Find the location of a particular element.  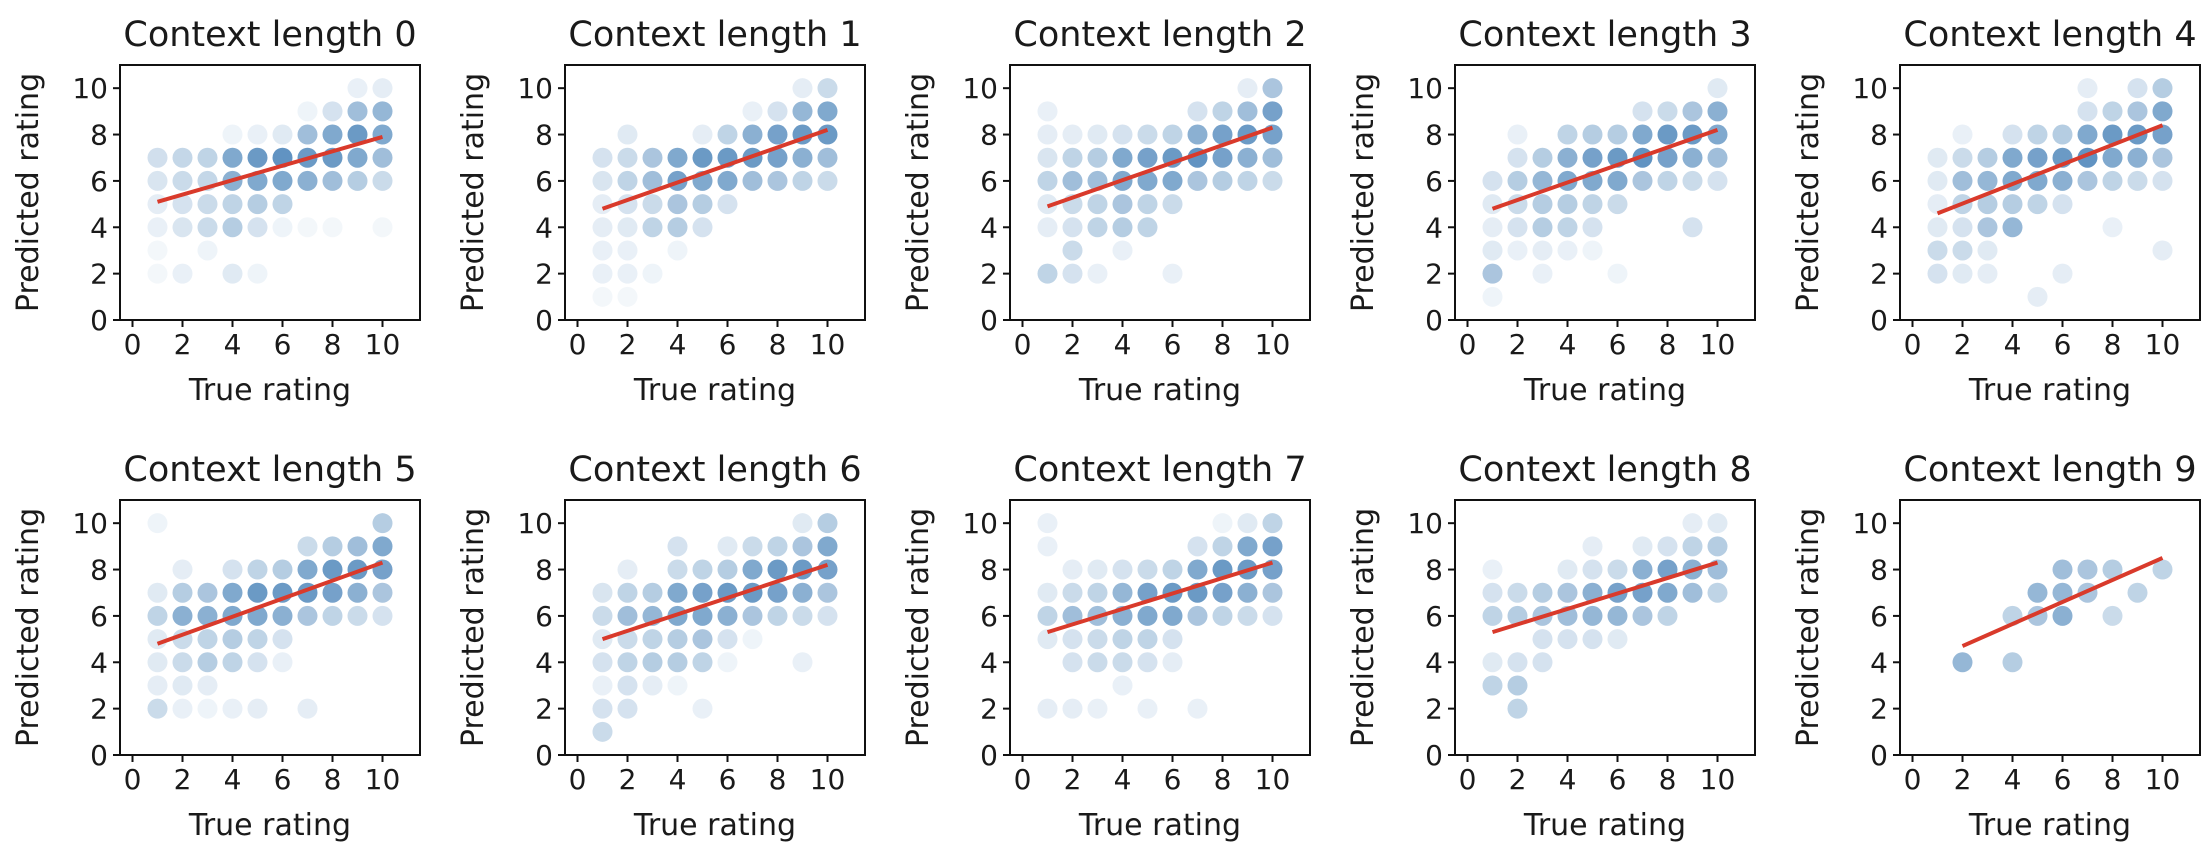

y-tick-label: 0 is located at coordinates (1879, 755).